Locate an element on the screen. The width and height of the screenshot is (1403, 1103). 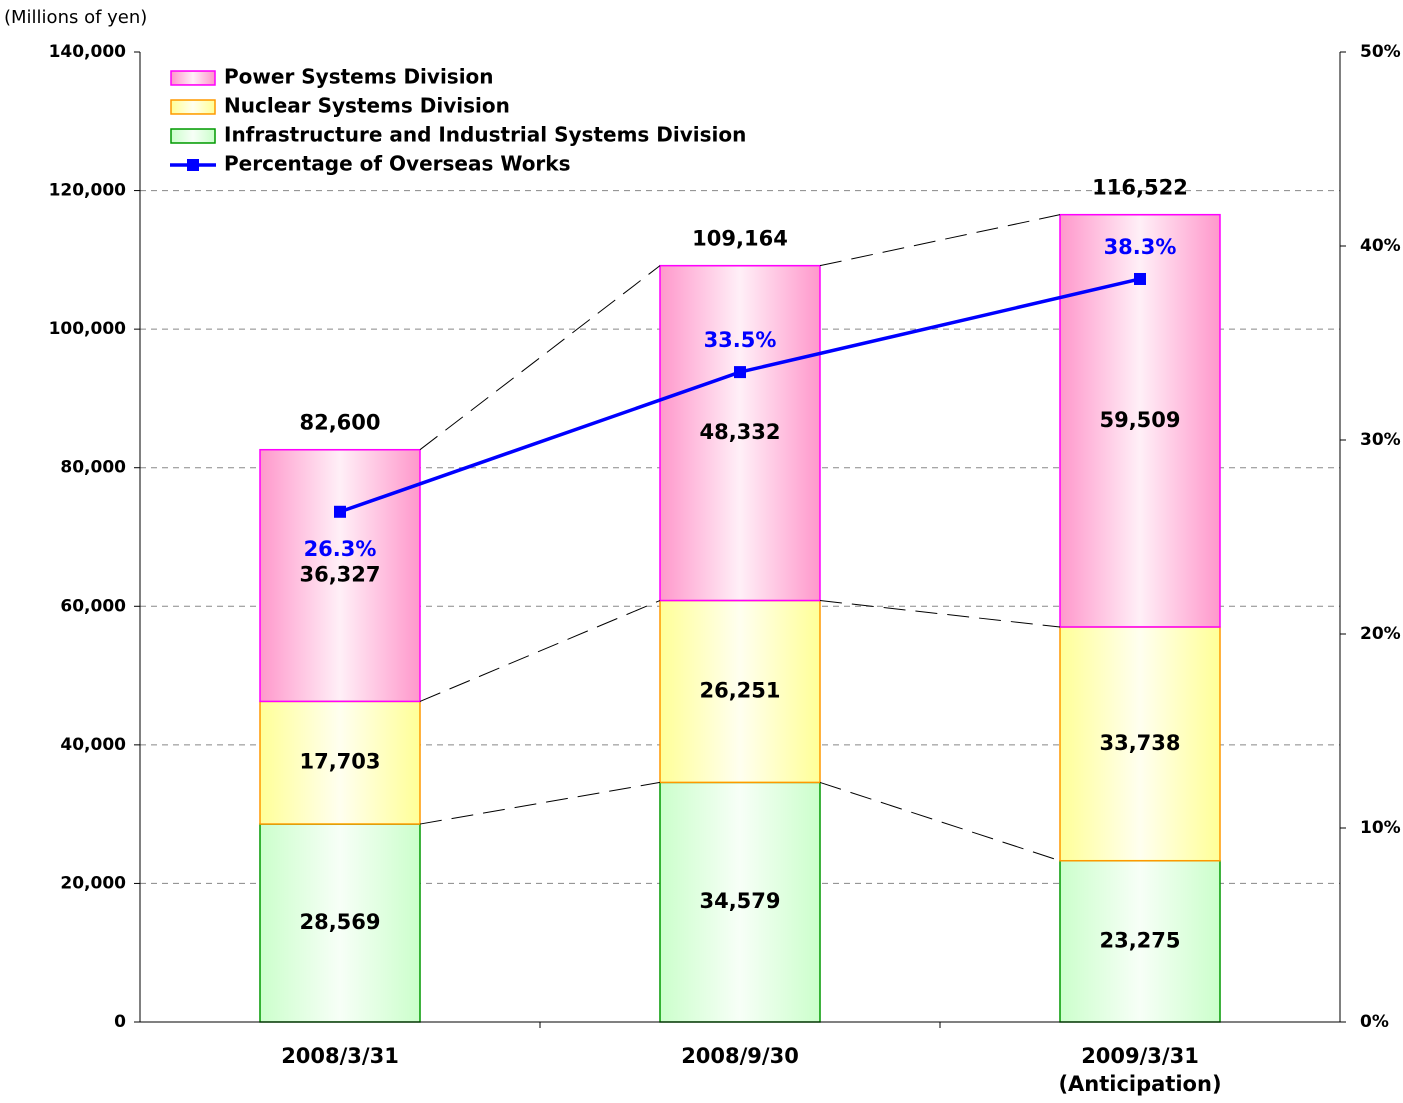
segment-label: 23,275 is located at coordinates (1139, 940).